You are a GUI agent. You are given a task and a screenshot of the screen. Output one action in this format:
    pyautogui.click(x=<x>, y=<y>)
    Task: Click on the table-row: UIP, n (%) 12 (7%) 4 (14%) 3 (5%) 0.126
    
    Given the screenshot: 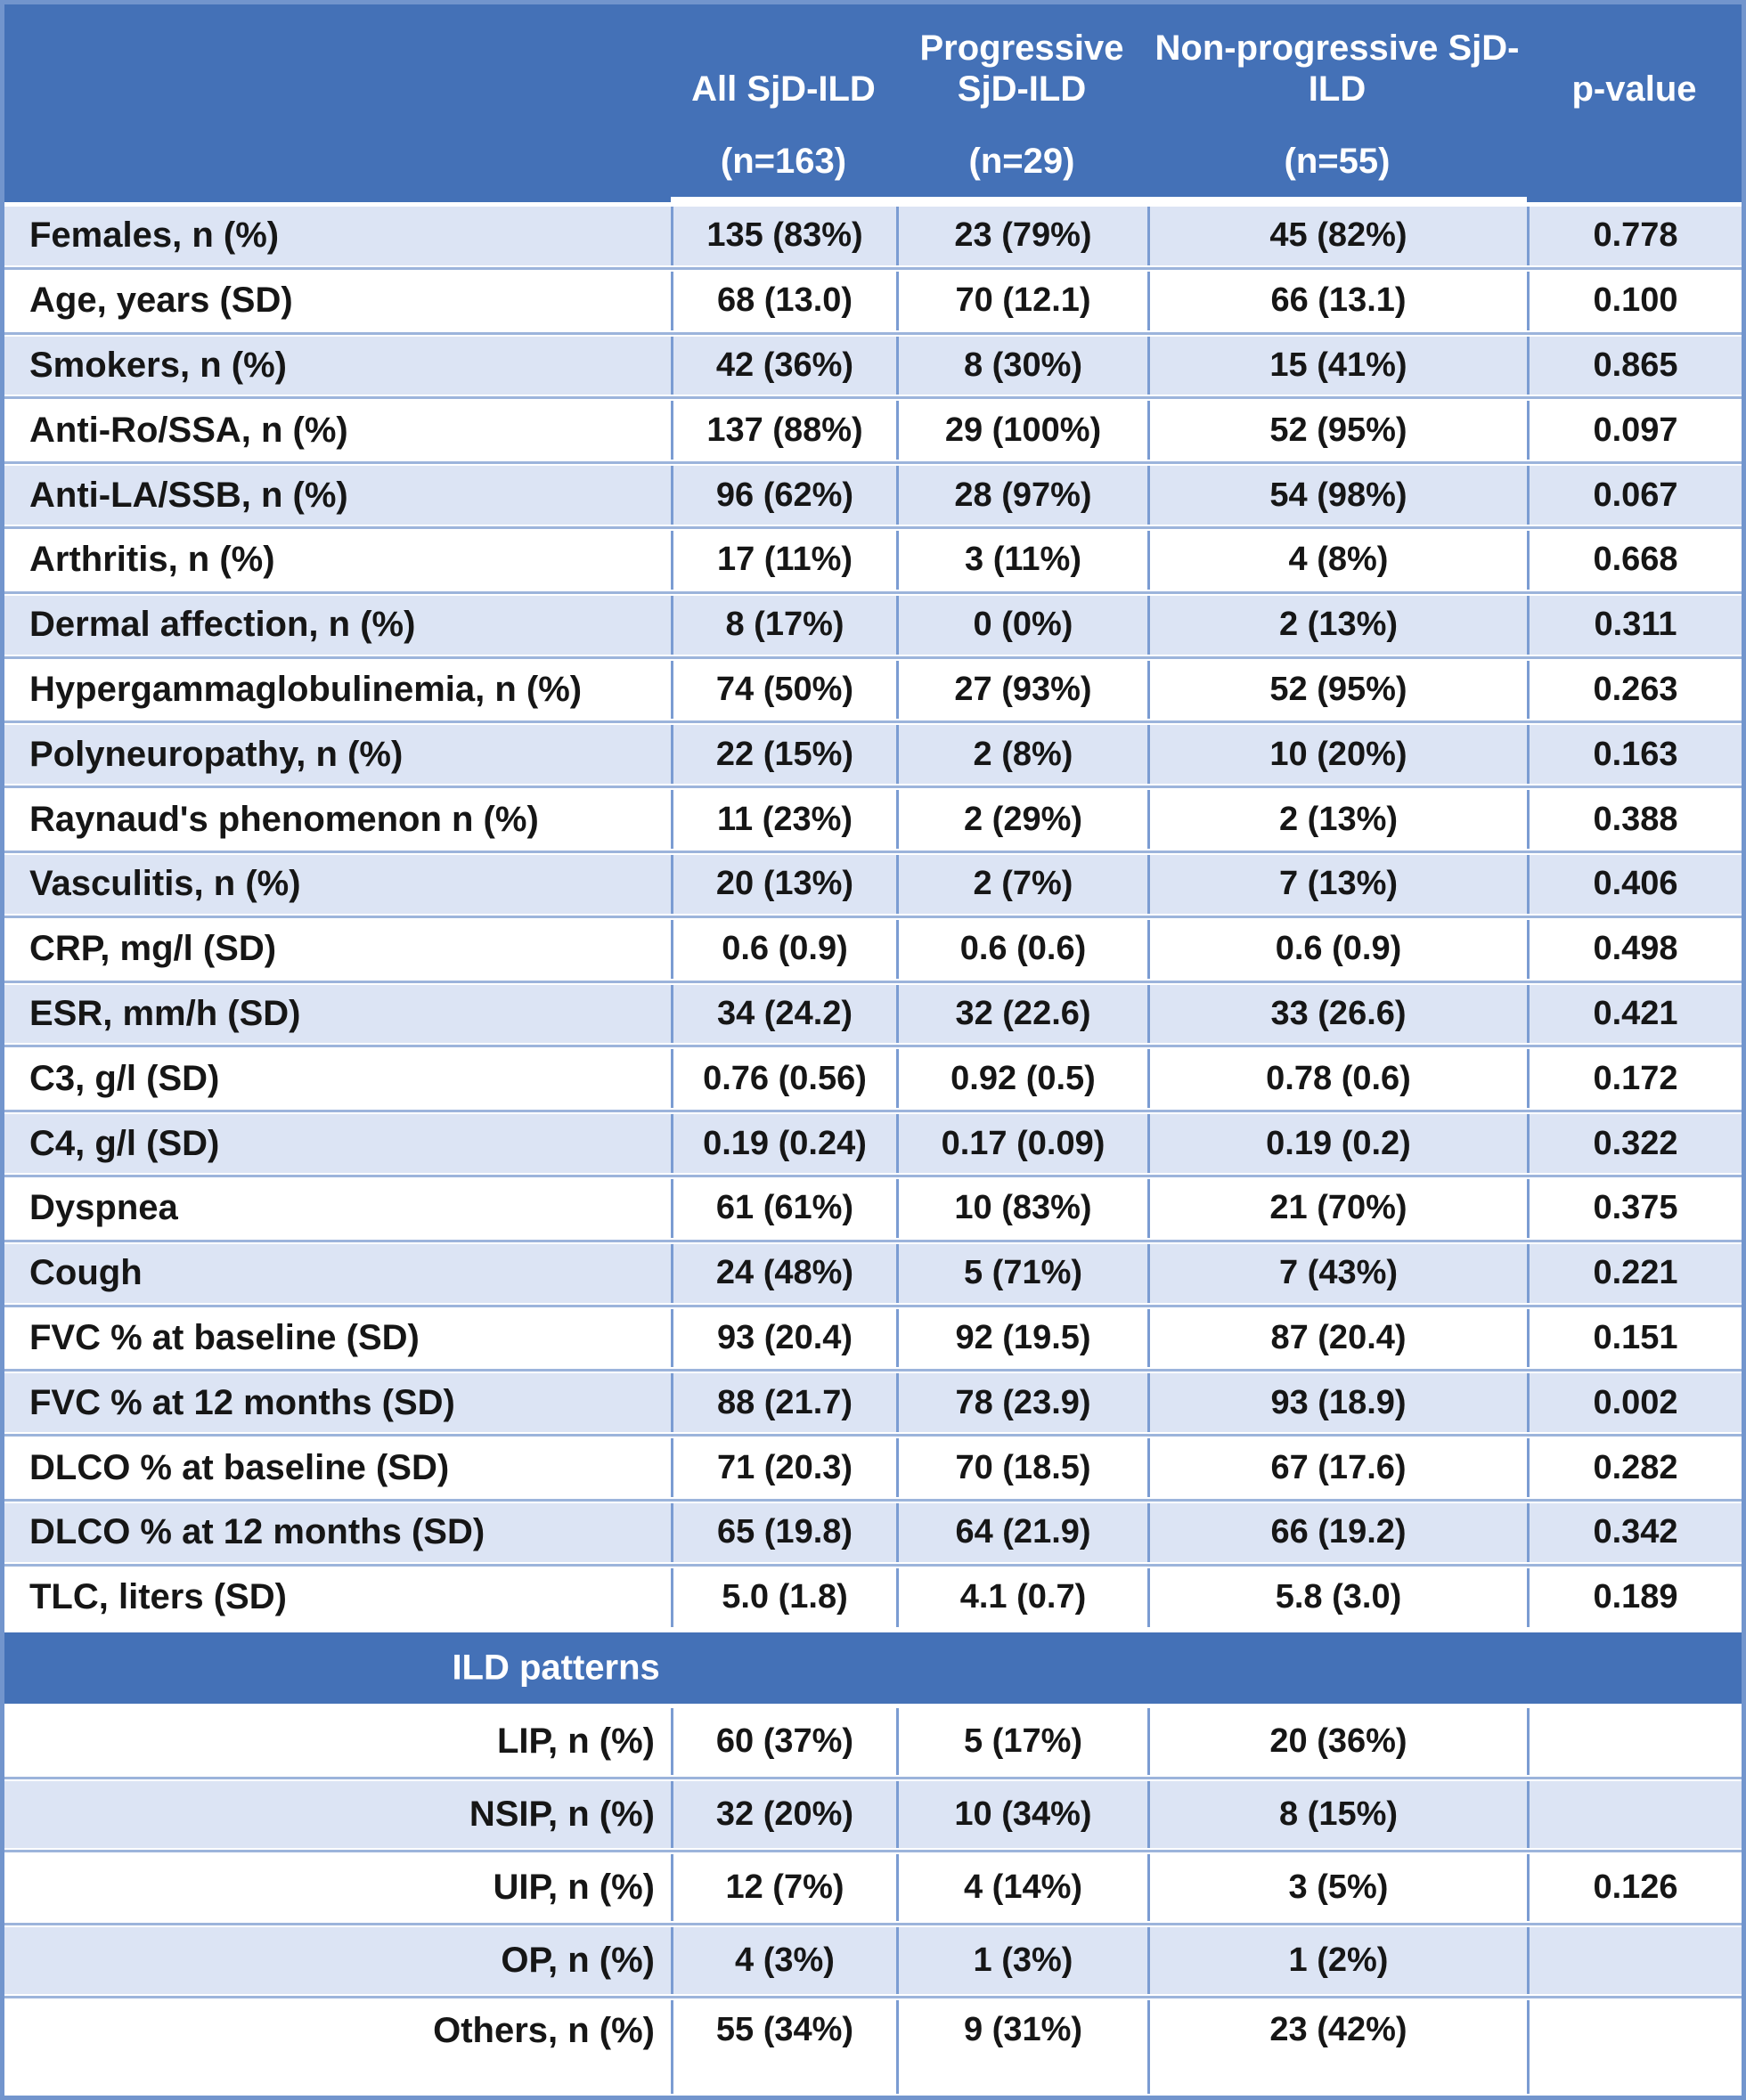 What is the action you would take?
    pyautogui.click(x=873, y=1886)
    